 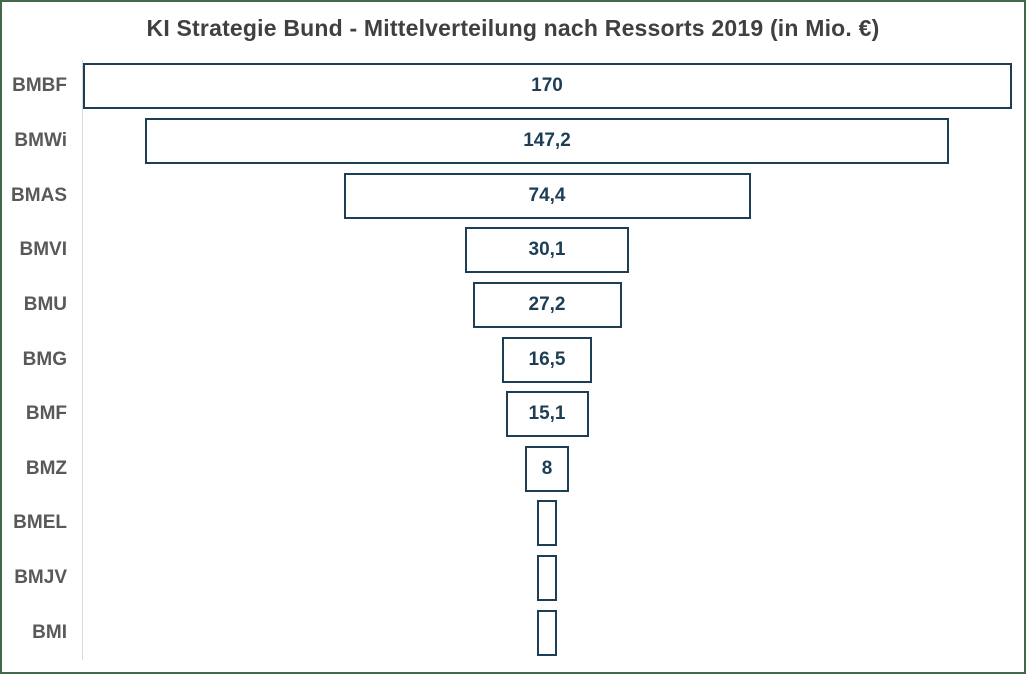 What do you see at coordinates (46, 468) in the screenshot?
I see `category-label: BMZ` at bounding box center [46, 468].